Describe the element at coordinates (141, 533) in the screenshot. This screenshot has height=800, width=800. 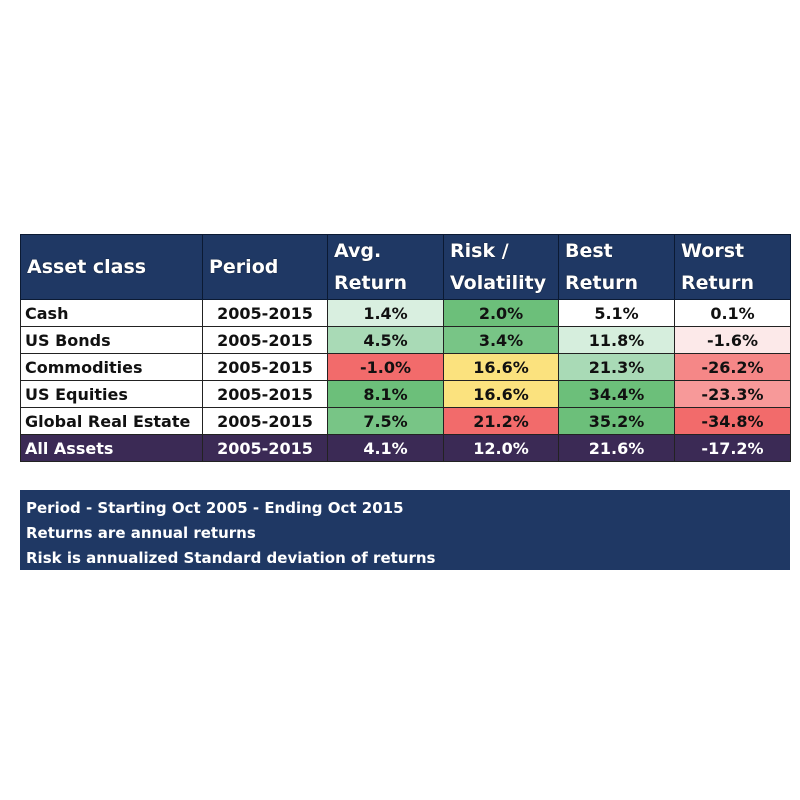
I see `note-returns: Returns are annual returns` at that location.